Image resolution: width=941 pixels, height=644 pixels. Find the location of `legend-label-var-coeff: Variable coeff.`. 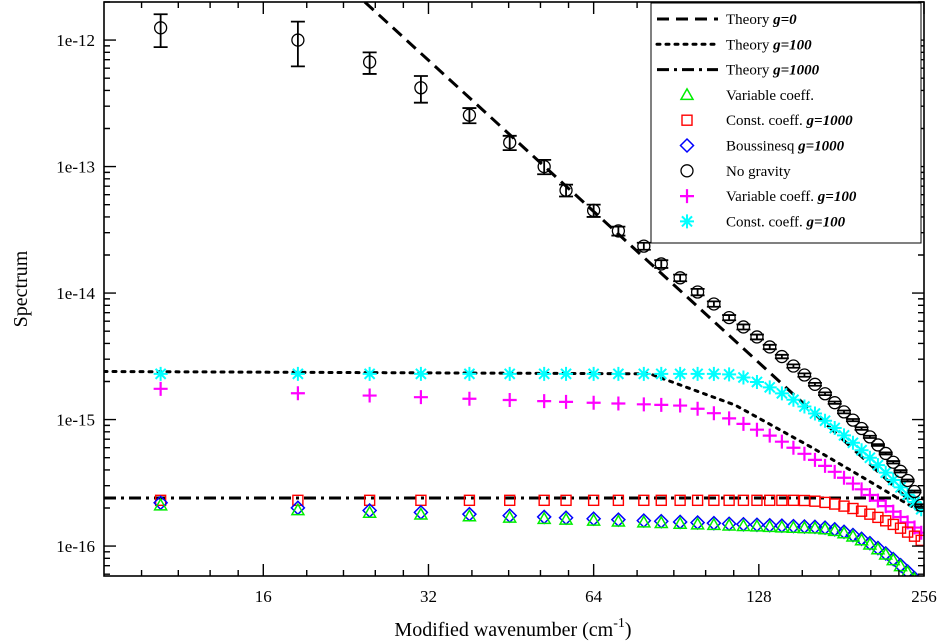

legend-label-var-coeff: Variable coeff. is located at coordinates (770, 96).